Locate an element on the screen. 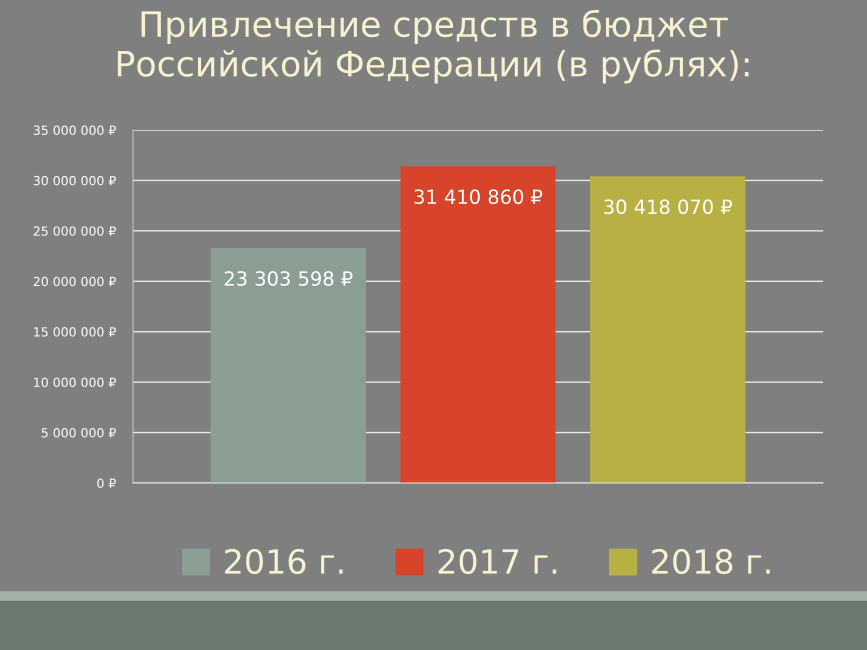 This screenshot has width=867, height=650. y-tick-label: 25 000 000 ₽ is located at coordinates (75, 231).